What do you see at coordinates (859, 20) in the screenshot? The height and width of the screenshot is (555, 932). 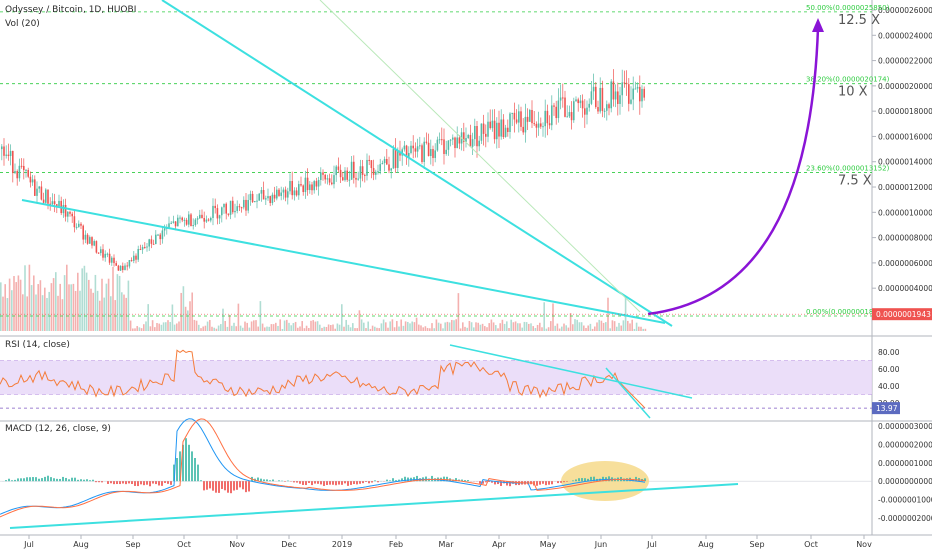 I see `fib-multiple-label: 12.5 X` at bounding box center [859, 20].